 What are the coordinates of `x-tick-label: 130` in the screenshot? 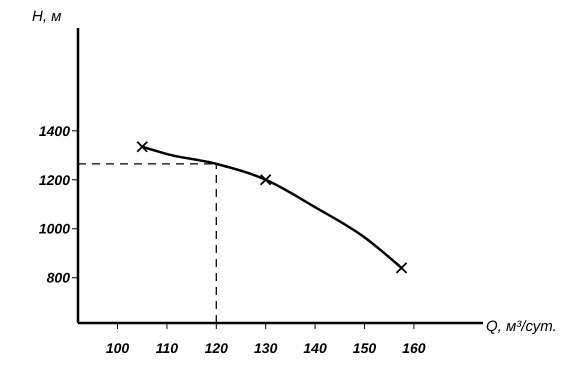 It's located at (266, 348).